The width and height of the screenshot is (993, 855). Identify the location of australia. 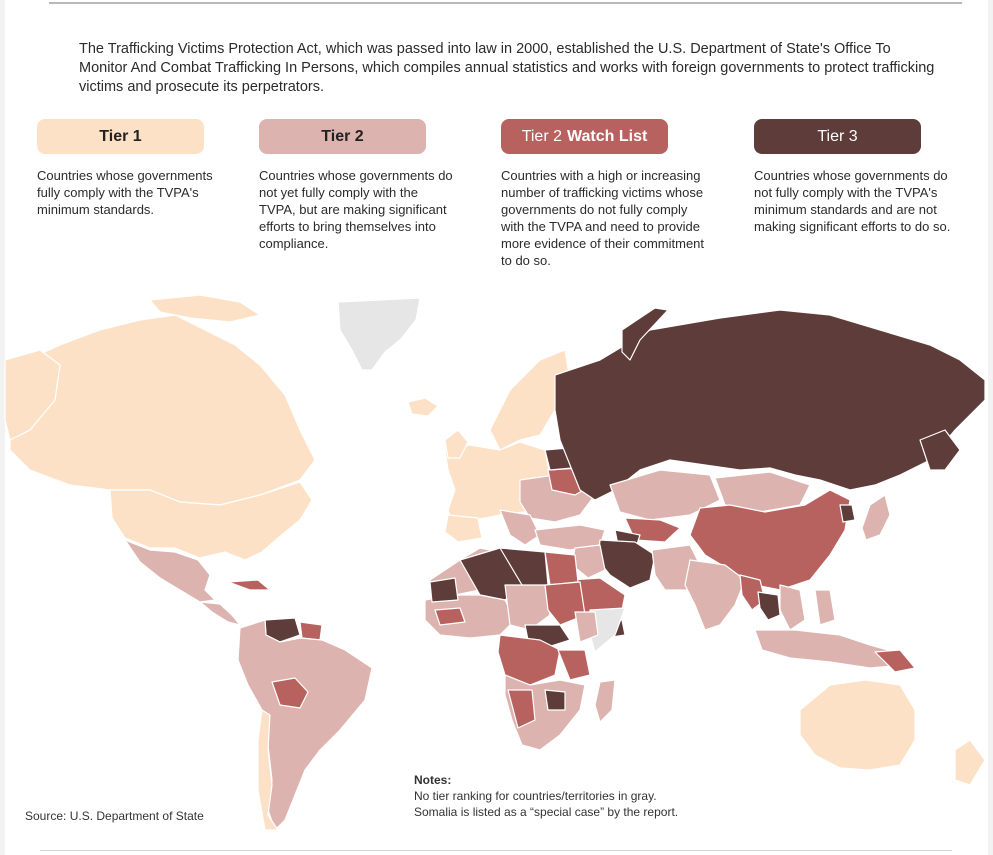
(857, 725).